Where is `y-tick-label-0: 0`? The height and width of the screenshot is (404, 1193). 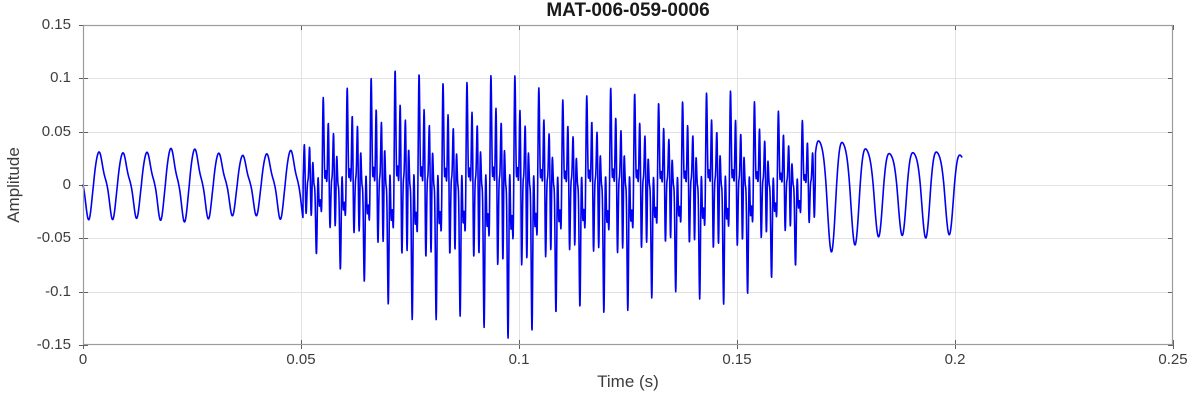
y-tick-label-0: 0 is located at coordinates (66, 184).